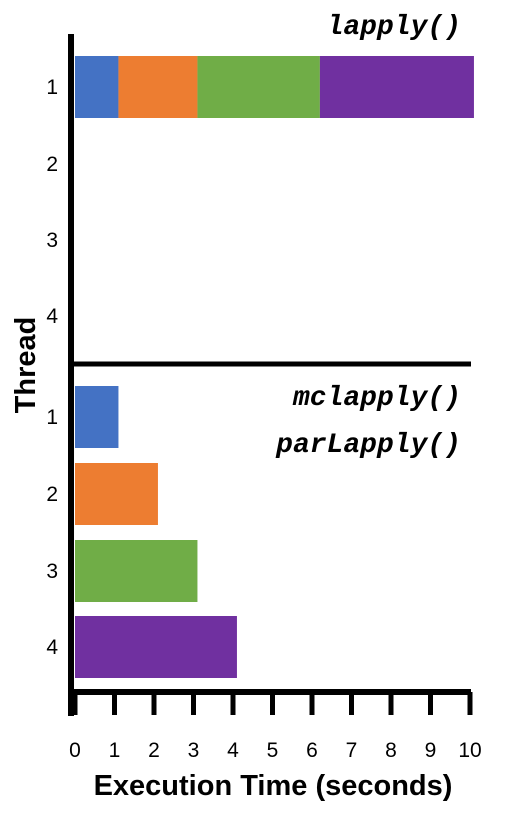  Describe the element at coordinates (156, 647) in the screenshot. I see `bar-panel2-thread4-task4` at that location.